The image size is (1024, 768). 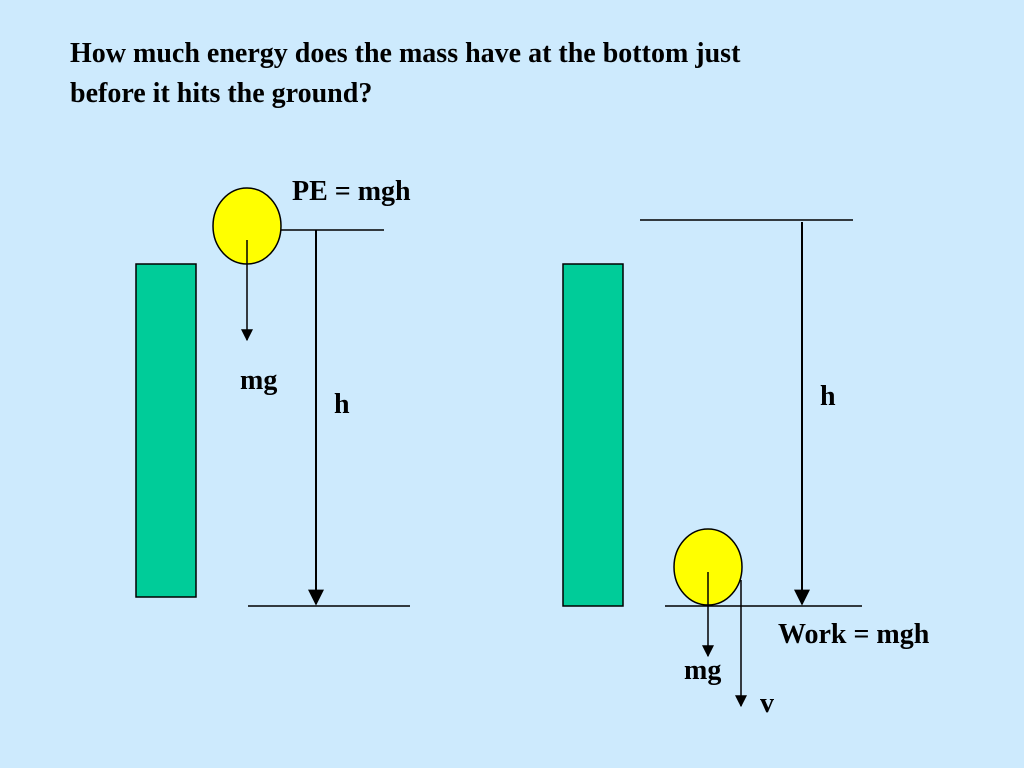 What do you see at coordinates (166, 430) in the screenshot?
I see `left-tower` at bounding box center [166, 430].